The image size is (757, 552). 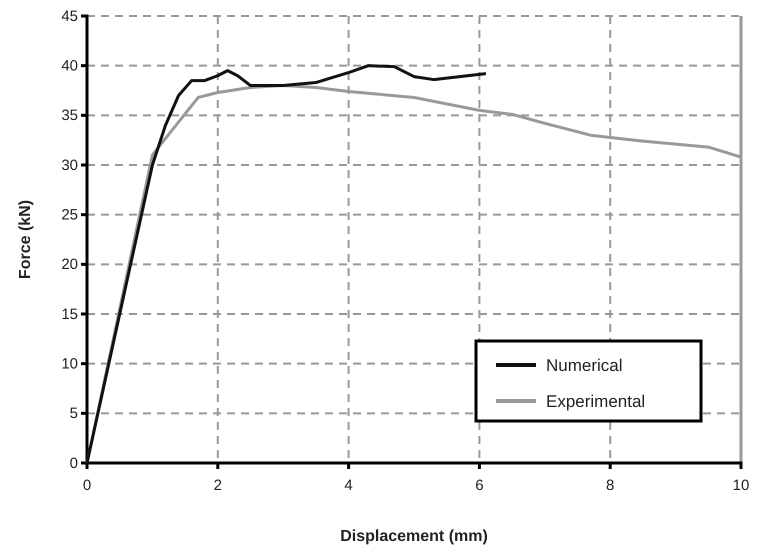 I want to click on y-tick-label: 40, so click(x=69, y=65).